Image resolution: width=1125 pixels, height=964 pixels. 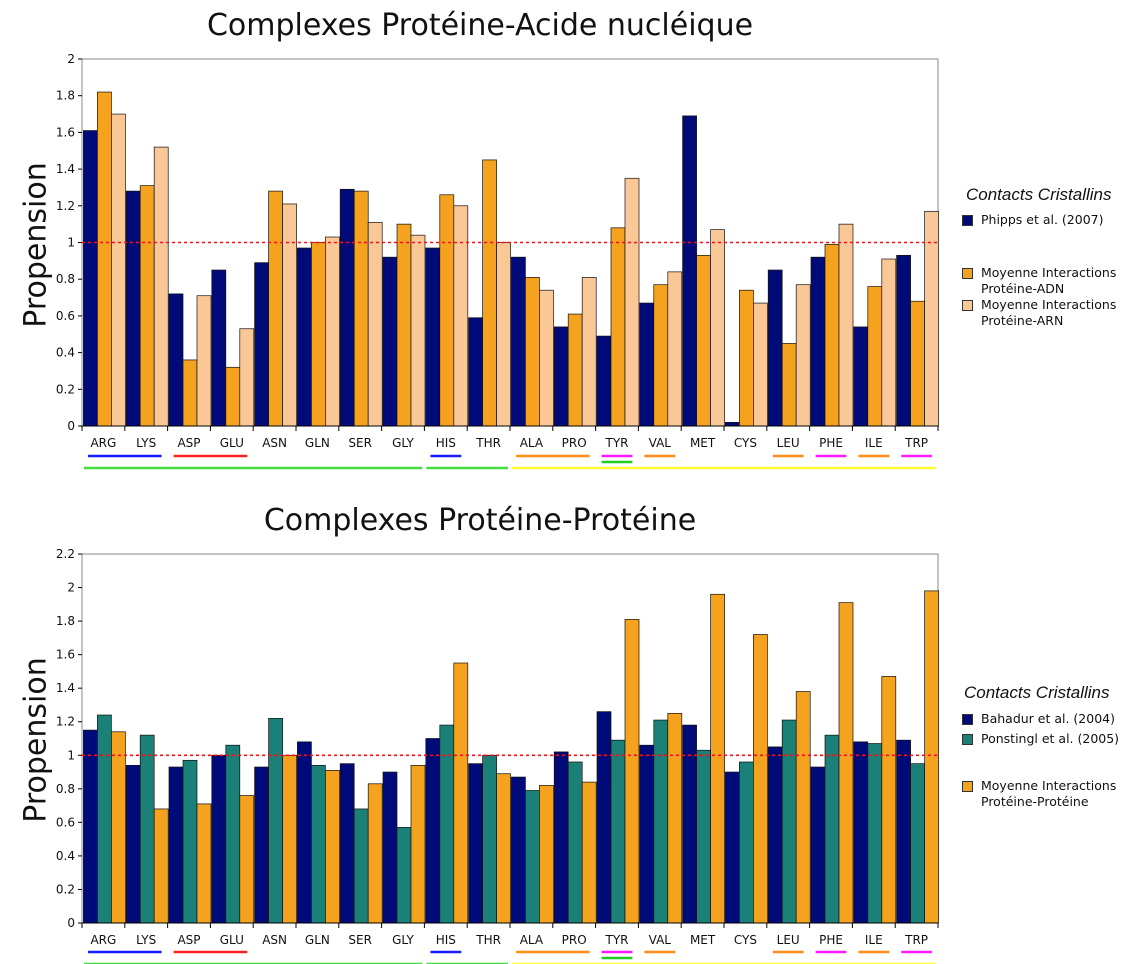 What do you see at coordinates (71, 588) in the screenshot?
I see `chart-2-y-tick-label: 2` at bounding box center [71, 588].